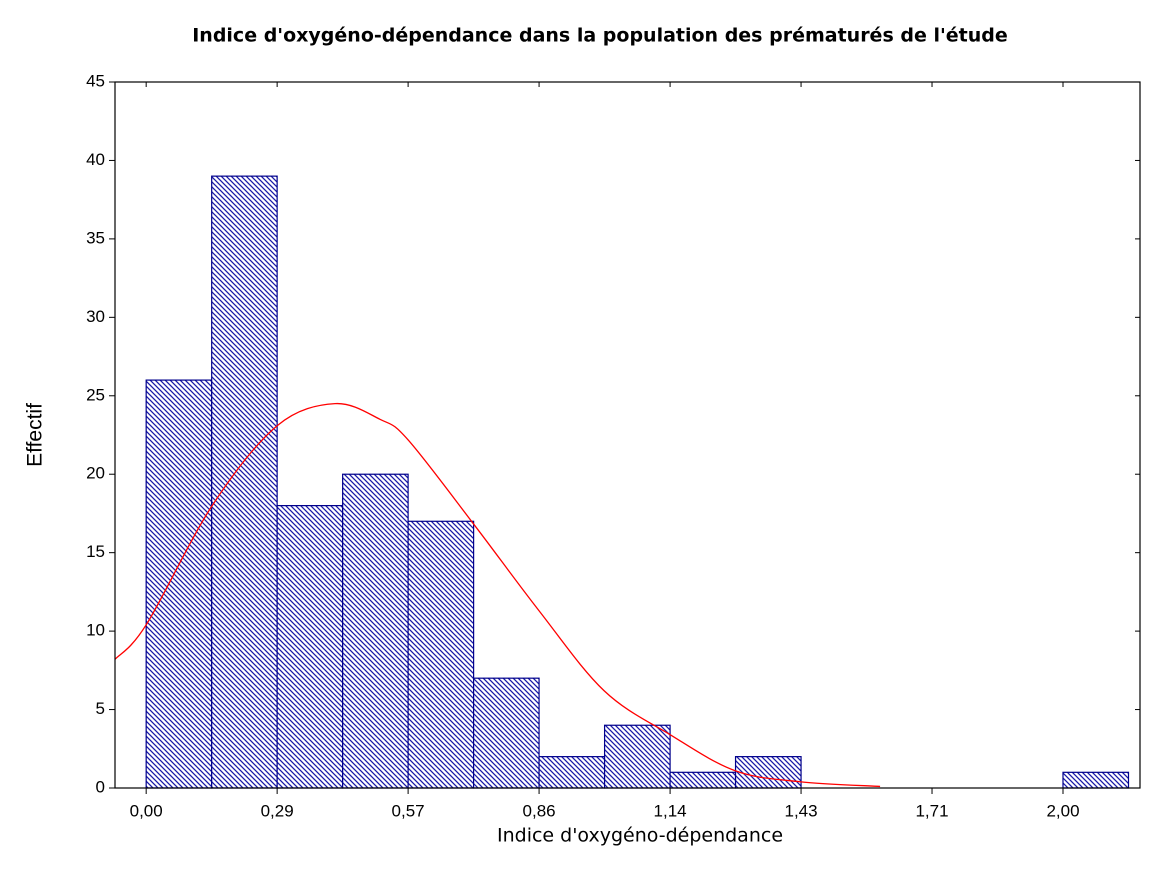 Image resolution: width=1158 pixels, height=881 pixels. Describe the element at coordinates (95, 394) in the screenshot. I see `y-tick-label: 25` at that location.